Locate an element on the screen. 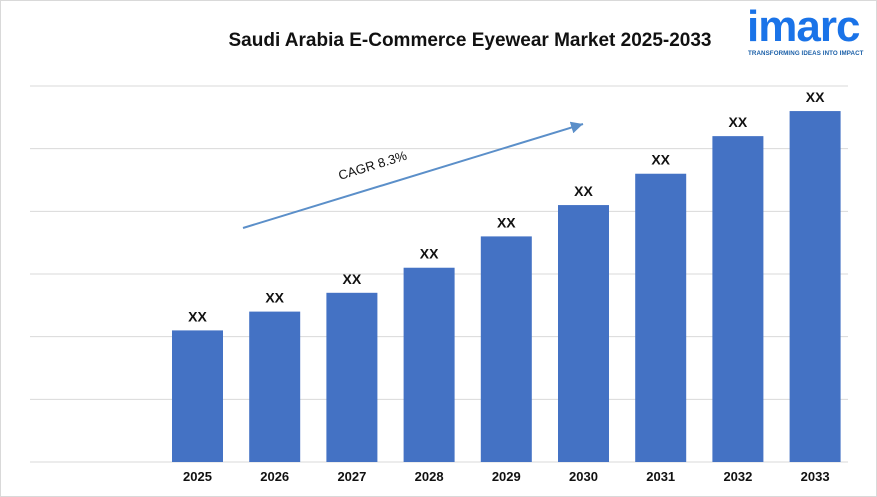  bar-2028 is located at coordinates (429, 364).